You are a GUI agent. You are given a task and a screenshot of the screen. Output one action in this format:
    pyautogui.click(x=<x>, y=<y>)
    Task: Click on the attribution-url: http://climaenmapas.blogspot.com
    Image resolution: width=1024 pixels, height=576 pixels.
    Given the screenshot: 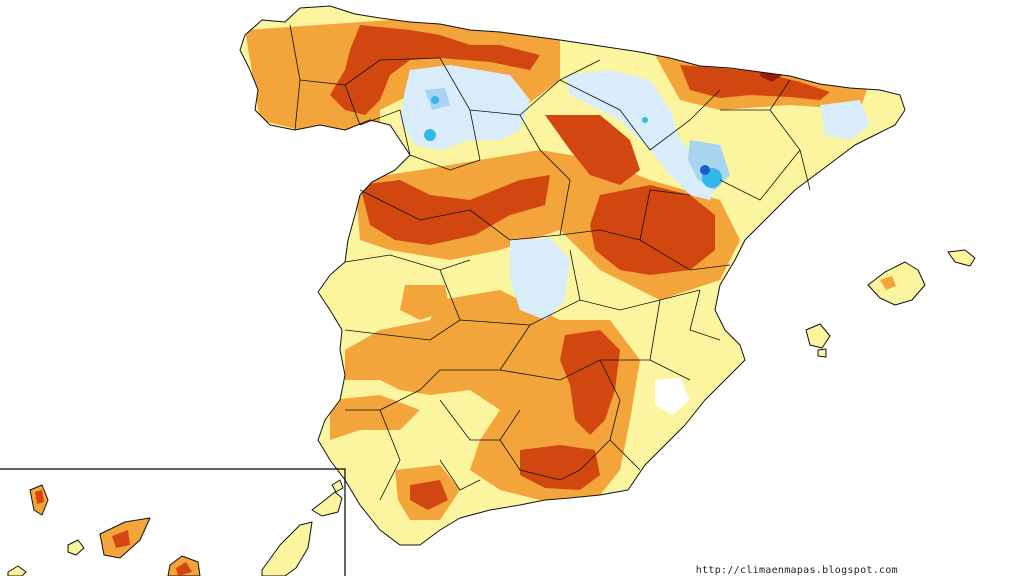 What is the action you would take?
    pyautogui.click(x=796, y=570)
    